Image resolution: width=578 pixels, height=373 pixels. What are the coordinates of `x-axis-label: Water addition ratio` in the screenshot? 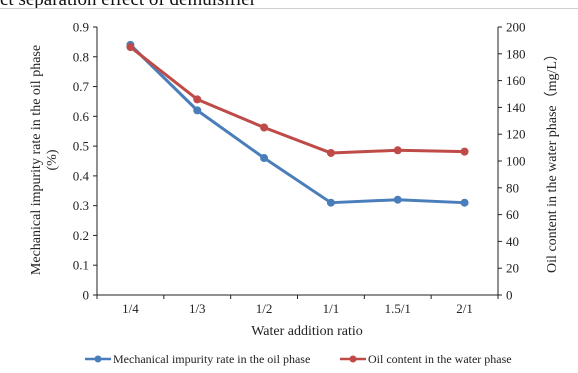 It's located at (307, 331).